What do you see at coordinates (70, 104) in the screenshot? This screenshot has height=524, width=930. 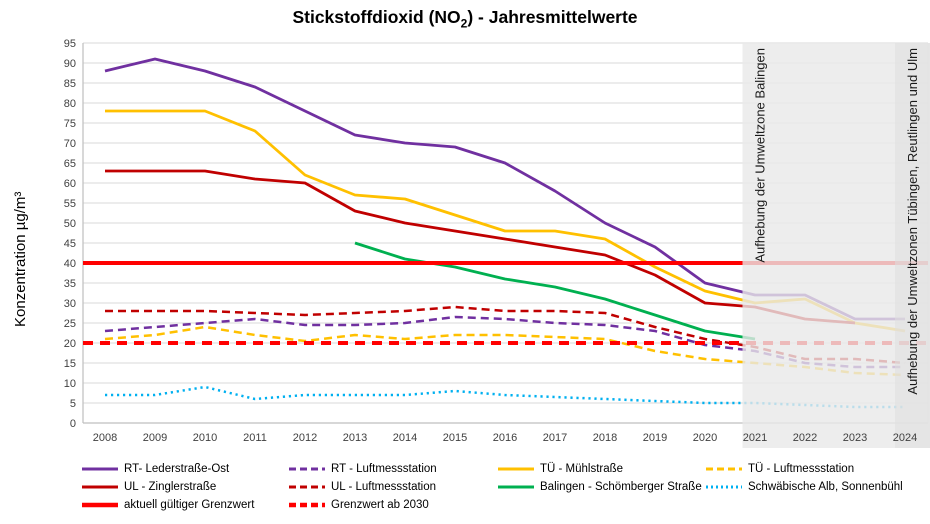 I see `y-tick-label: 80` at bounding box center [70, 104].